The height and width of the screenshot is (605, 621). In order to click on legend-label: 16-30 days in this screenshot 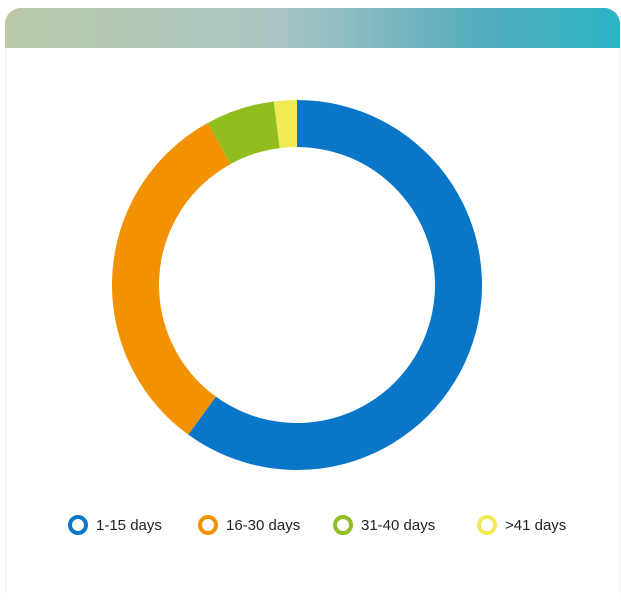, I will do `click(263, 525)`.